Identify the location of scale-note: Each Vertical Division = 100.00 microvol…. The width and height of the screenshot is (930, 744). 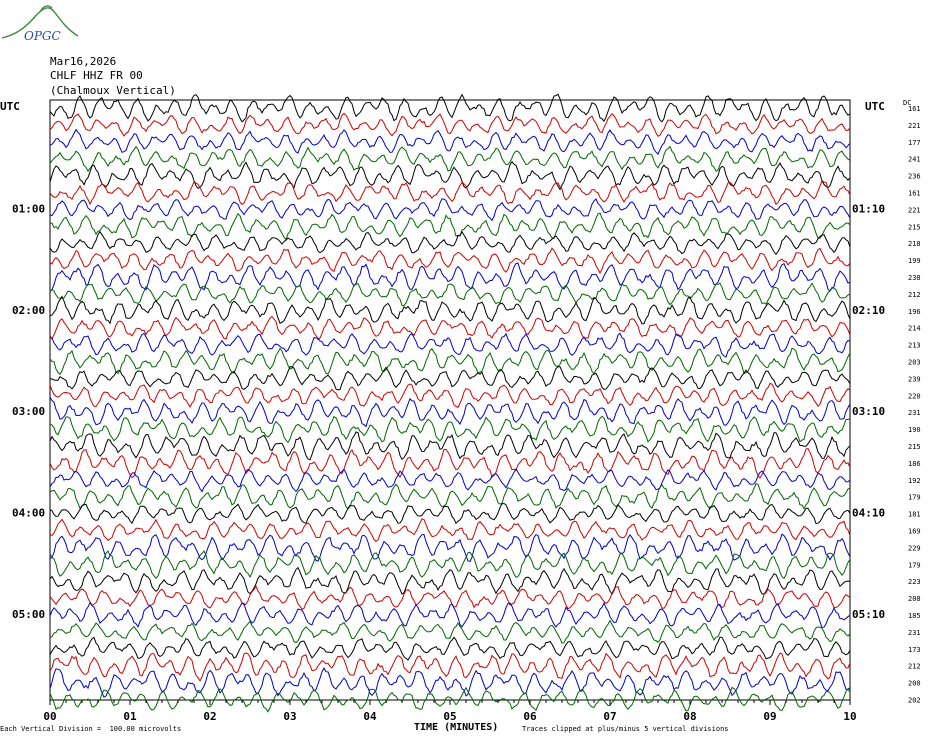
(91, 729).